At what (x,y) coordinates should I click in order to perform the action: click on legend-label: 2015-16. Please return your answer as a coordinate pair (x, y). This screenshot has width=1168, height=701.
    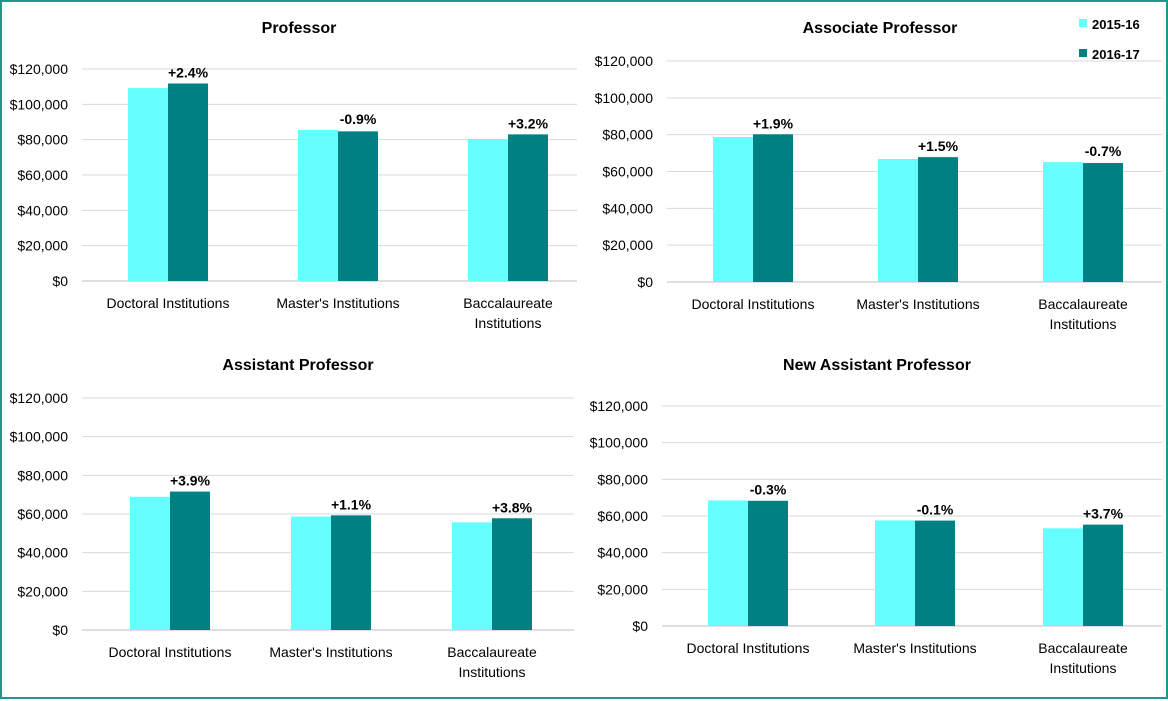
    Looking at the image, I should click on (1116, 24).